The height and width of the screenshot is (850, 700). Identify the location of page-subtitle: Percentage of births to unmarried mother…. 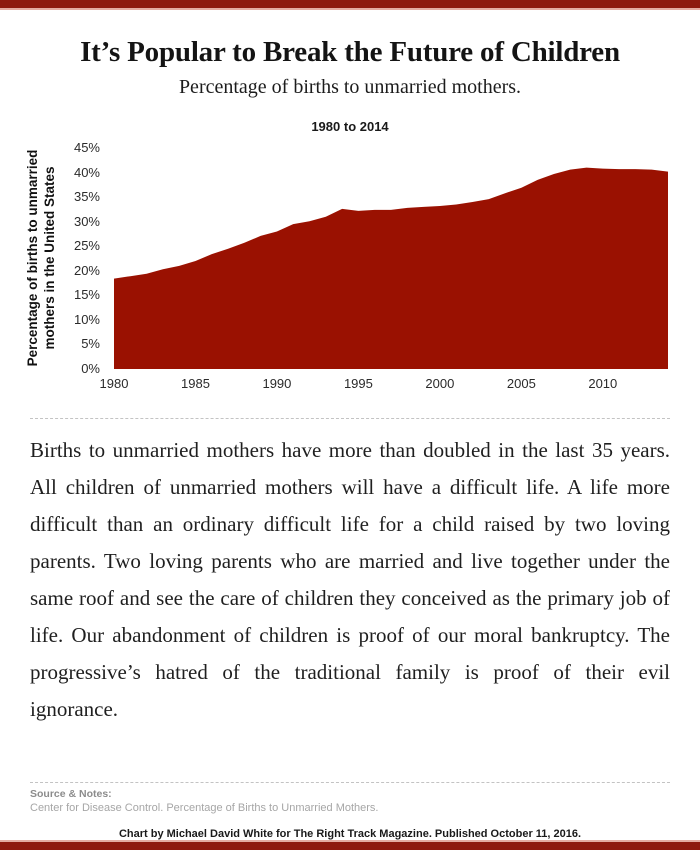
(350, 87).